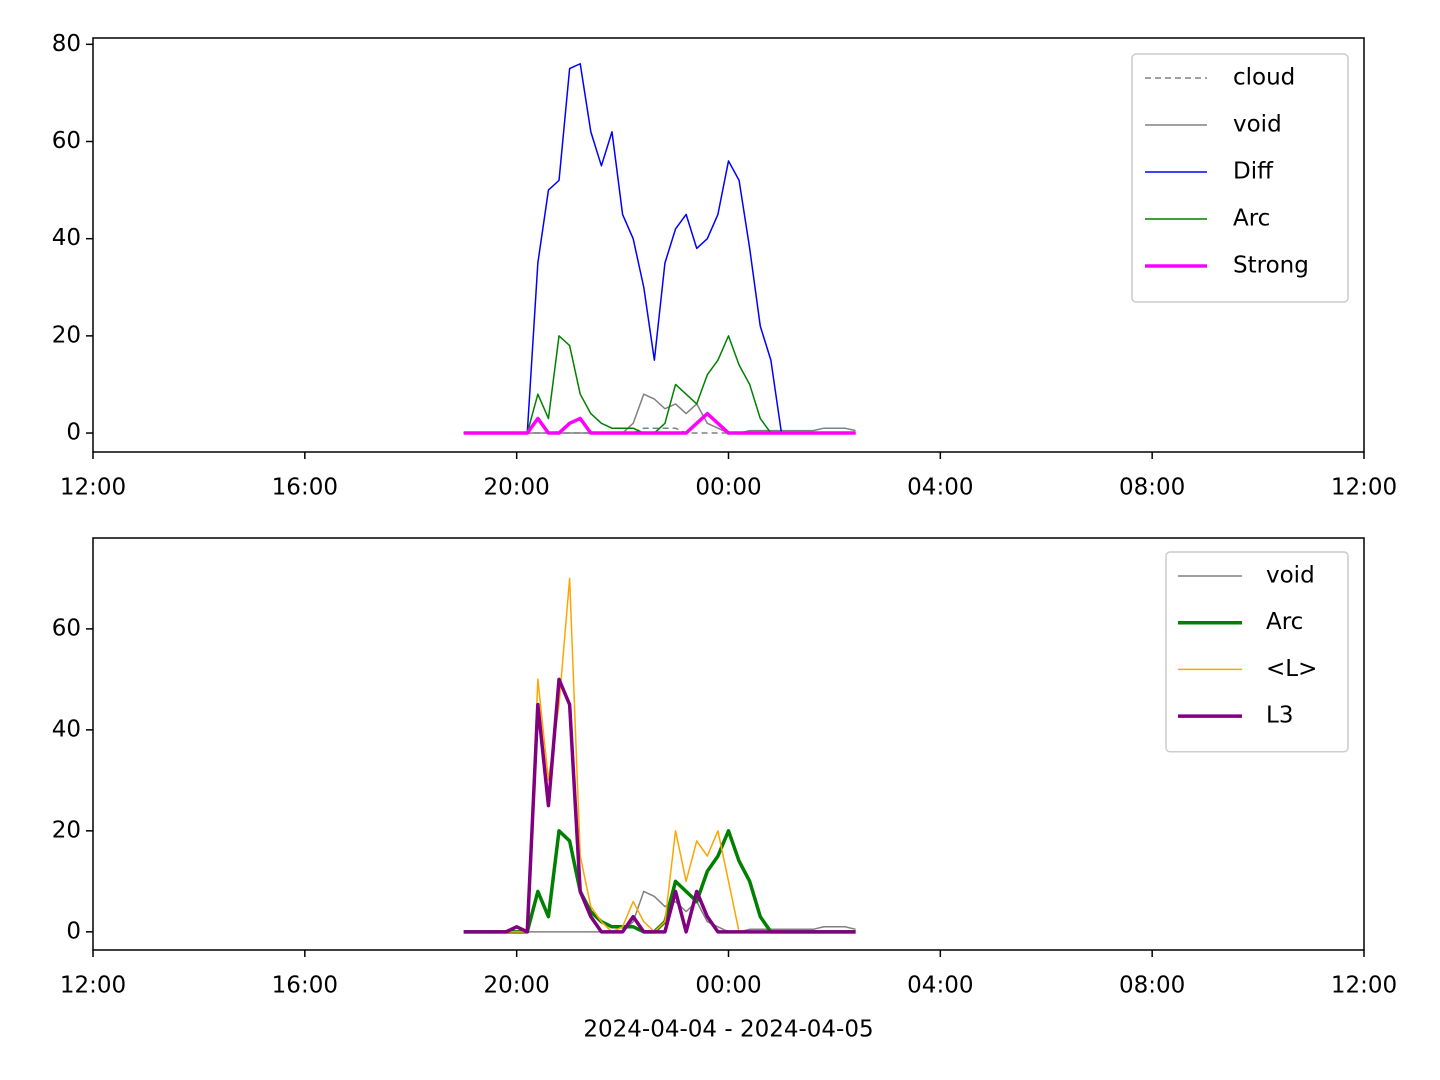  Describe the element at coordinates (1253, 172) in the screenshot. I see `legend-label: Diff` at that location.